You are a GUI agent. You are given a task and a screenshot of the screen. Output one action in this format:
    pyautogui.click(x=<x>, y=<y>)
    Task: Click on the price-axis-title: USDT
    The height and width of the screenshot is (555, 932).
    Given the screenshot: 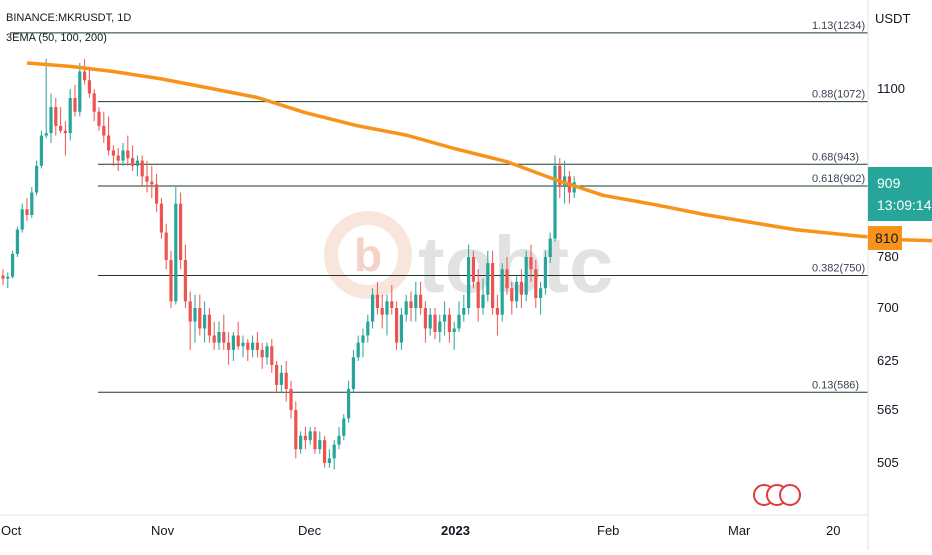 What is the action you would take?
    pyautogui.click(x=892, y=18)
    